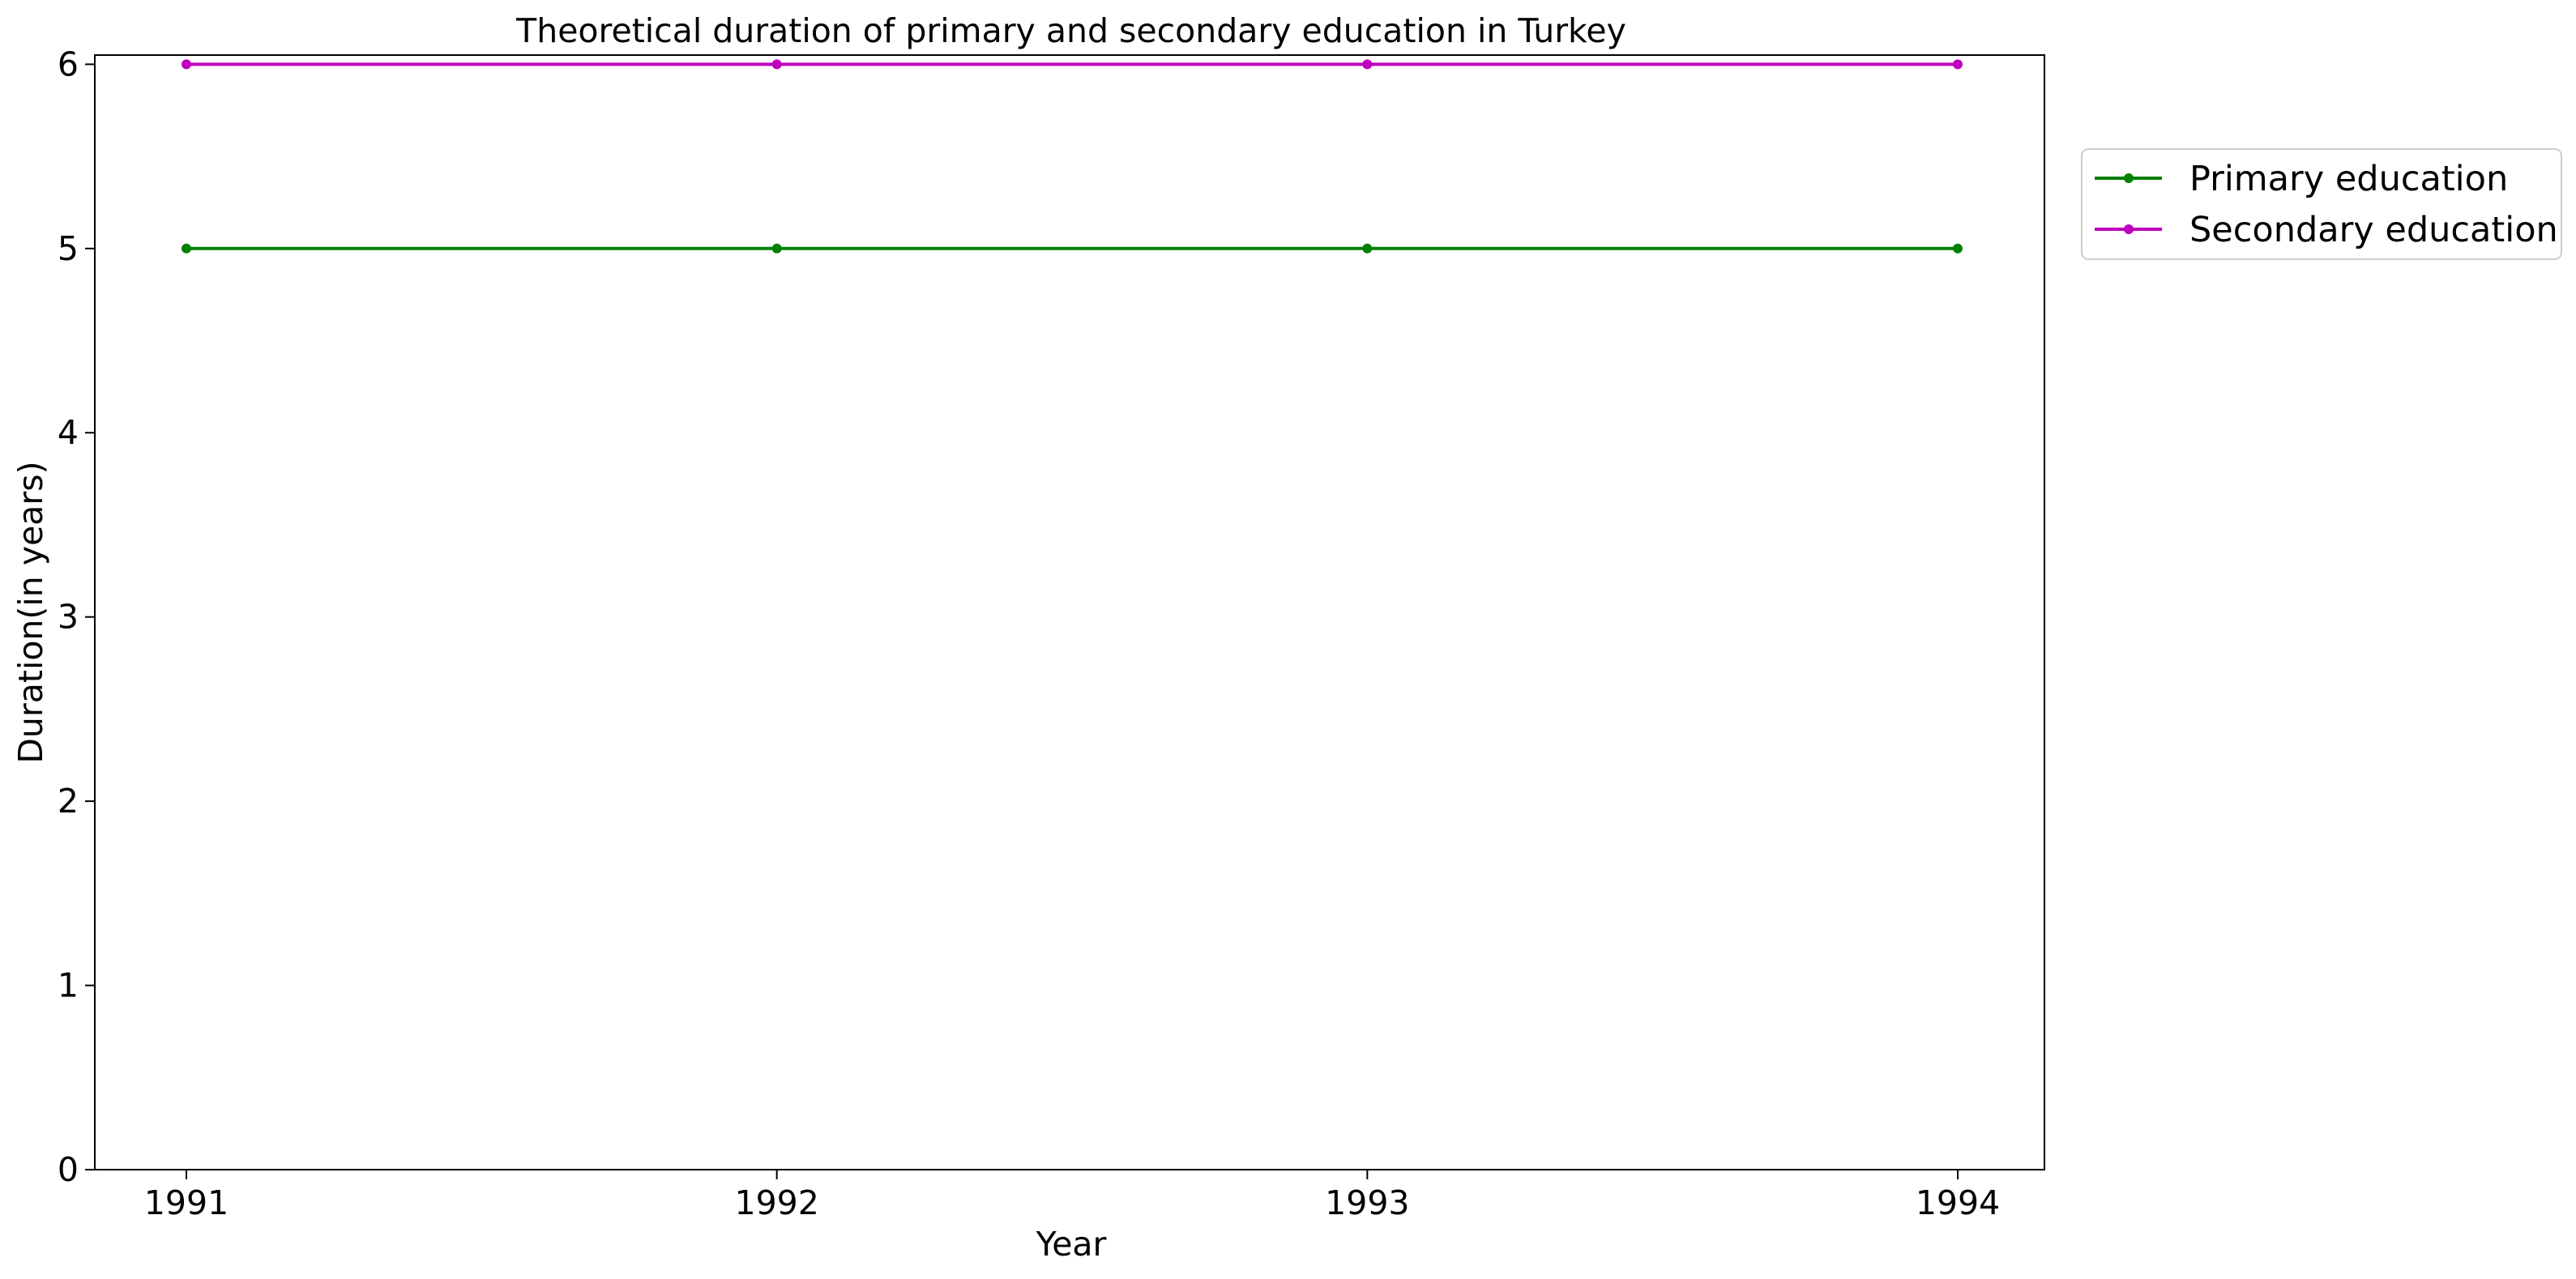 This screenshot has height=1279, width=2576. What do you see at coordinates (68, 985) in the screenshot?
I see `y-tick-label: 1` at bounding box center [68, 985].